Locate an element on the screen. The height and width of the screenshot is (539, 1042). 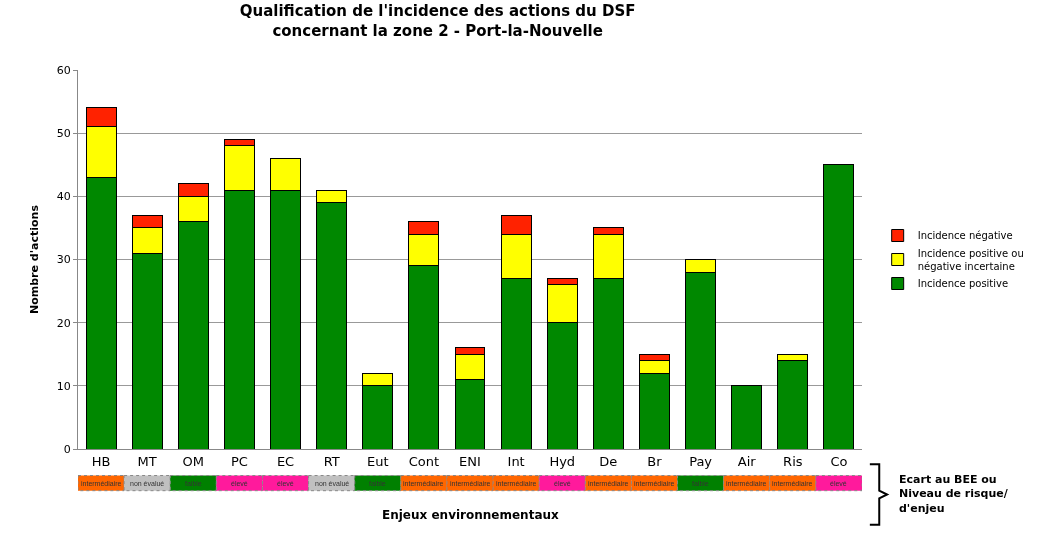
x-tick-label: Cont is located at coordinates (424, 461).